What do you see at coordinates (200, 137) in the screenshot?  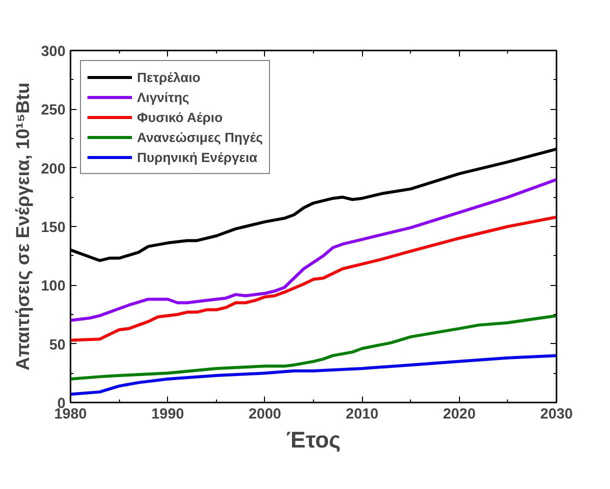 I see `legend-label: Ανανεώσιμες Πηγές` at bounding box center [200, 137].